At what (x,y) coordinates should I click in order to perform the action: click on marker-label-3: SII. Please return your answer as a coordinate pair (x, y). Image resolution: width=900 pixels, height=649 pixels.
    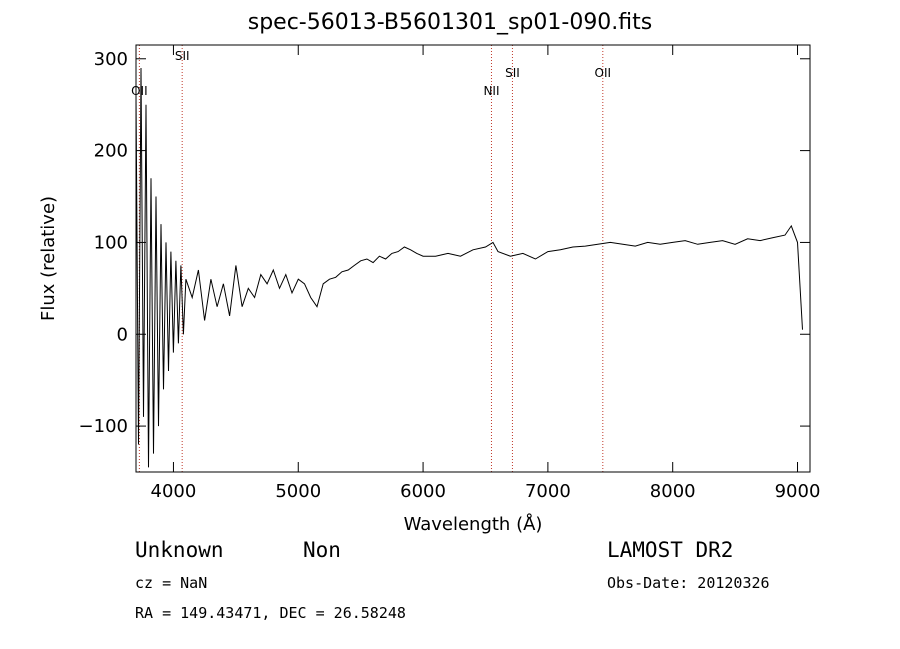
    Looking at the image, I should click on (512, 73).